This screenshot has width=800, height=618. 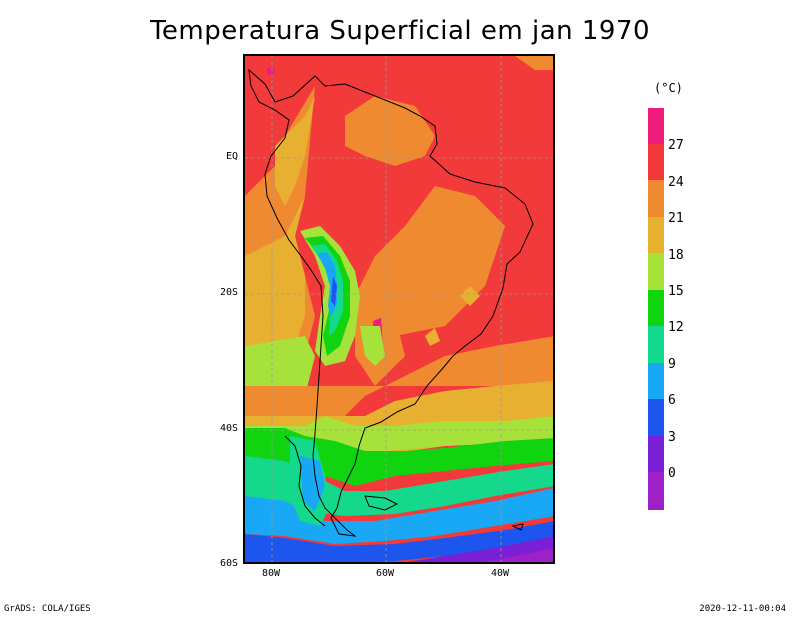 What do you see at coordinates (676, 327) in the screenshot?
I see `colorbar-tick-label: 12` at bounding box center [676, 327].